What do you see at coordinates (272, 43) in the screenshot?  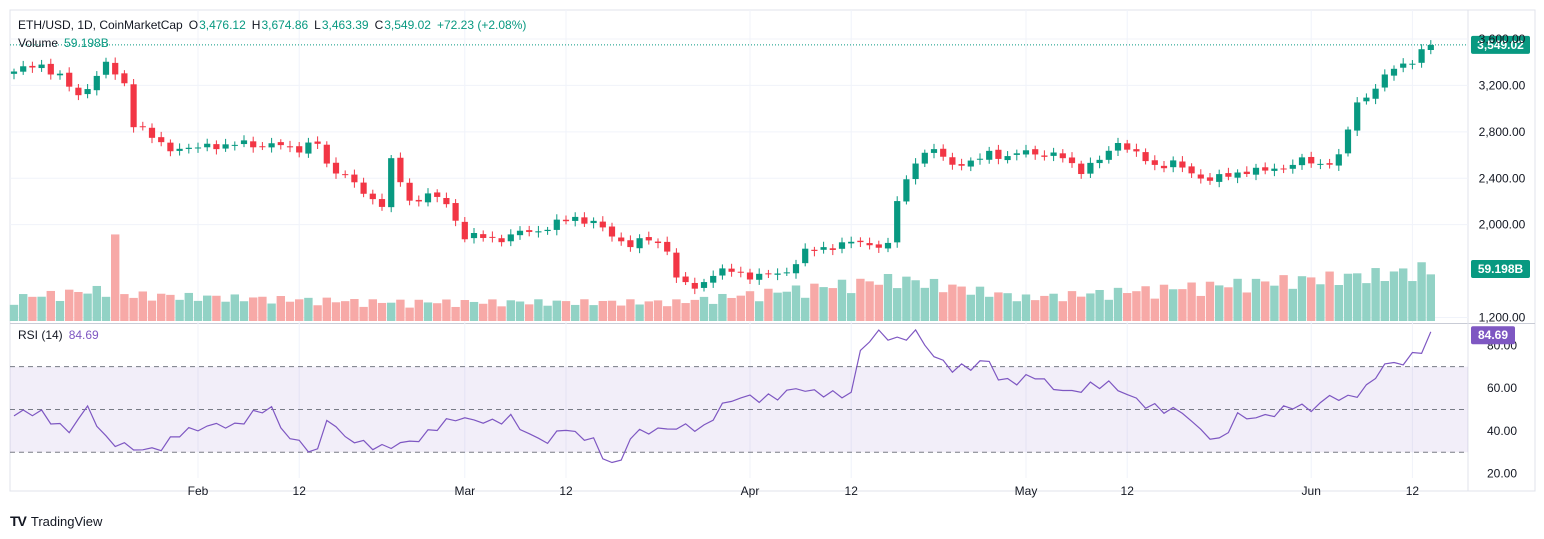 I see `volume-row: Volume 59.198B` at bounding box center [272, 43].